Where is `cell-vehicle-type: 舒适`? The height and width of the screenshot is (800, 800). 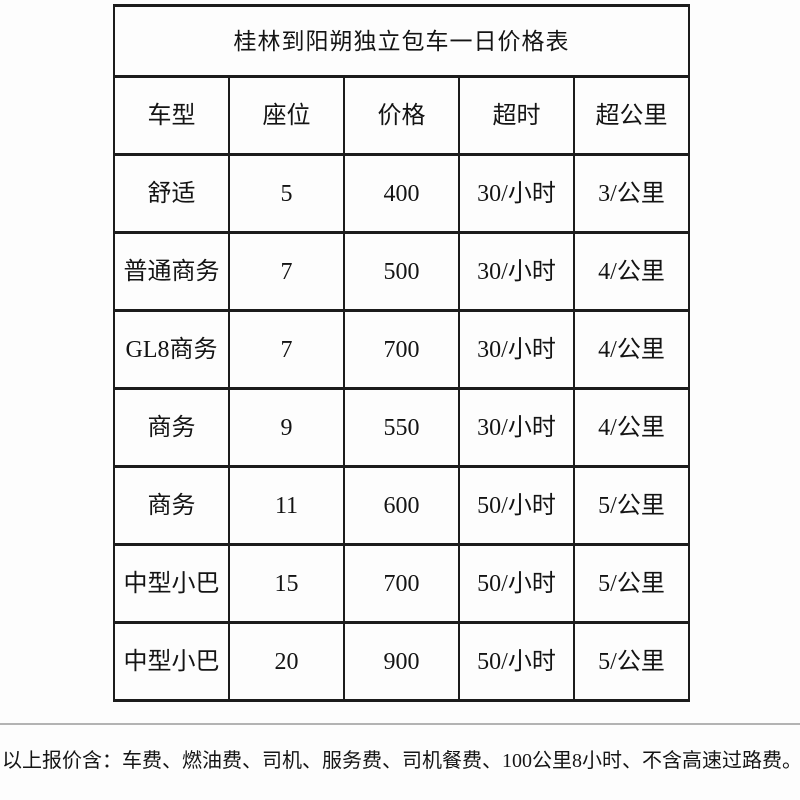
cell-vehicle-type: 舒适 is located at coordinates (171, 193).